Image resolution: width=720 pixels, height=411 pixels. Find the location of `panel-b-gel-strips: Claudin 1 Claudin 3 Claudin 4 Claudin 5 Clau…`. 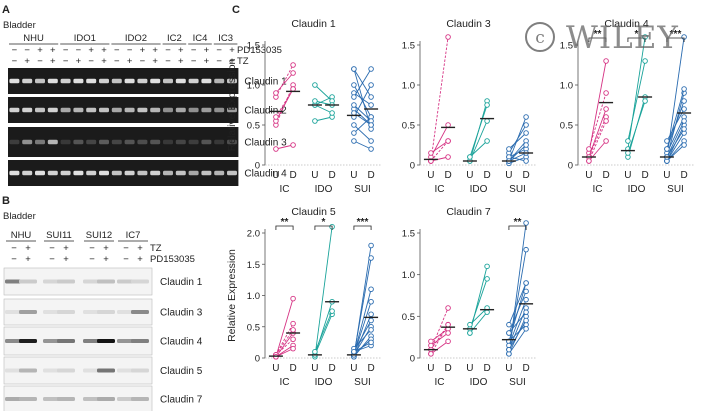

panel-b-gel-strips: Claudin 1 Claudin 3 Claudin 4 Claudin 5 Clau… is located at coordinates (103, 339).